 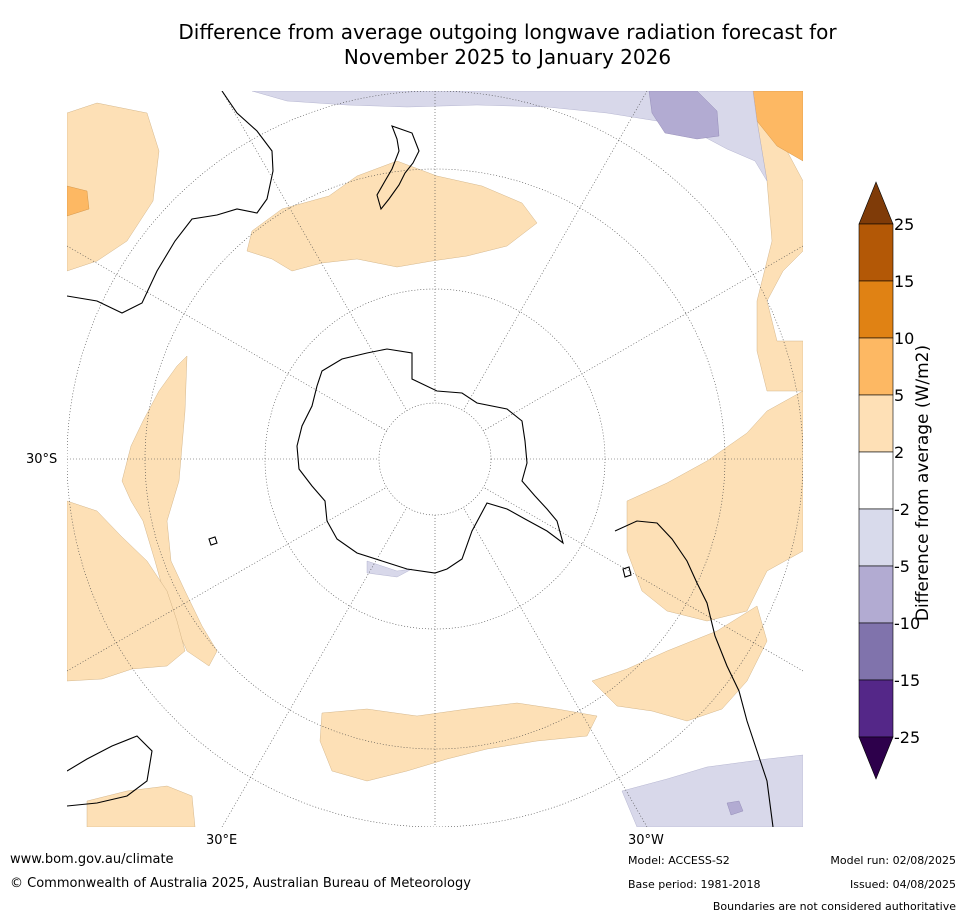 What do you see at coordinates (907, 623) in the screenshot?
I see `colorbar-tick-label: -10` at bounding box center [907, 623].